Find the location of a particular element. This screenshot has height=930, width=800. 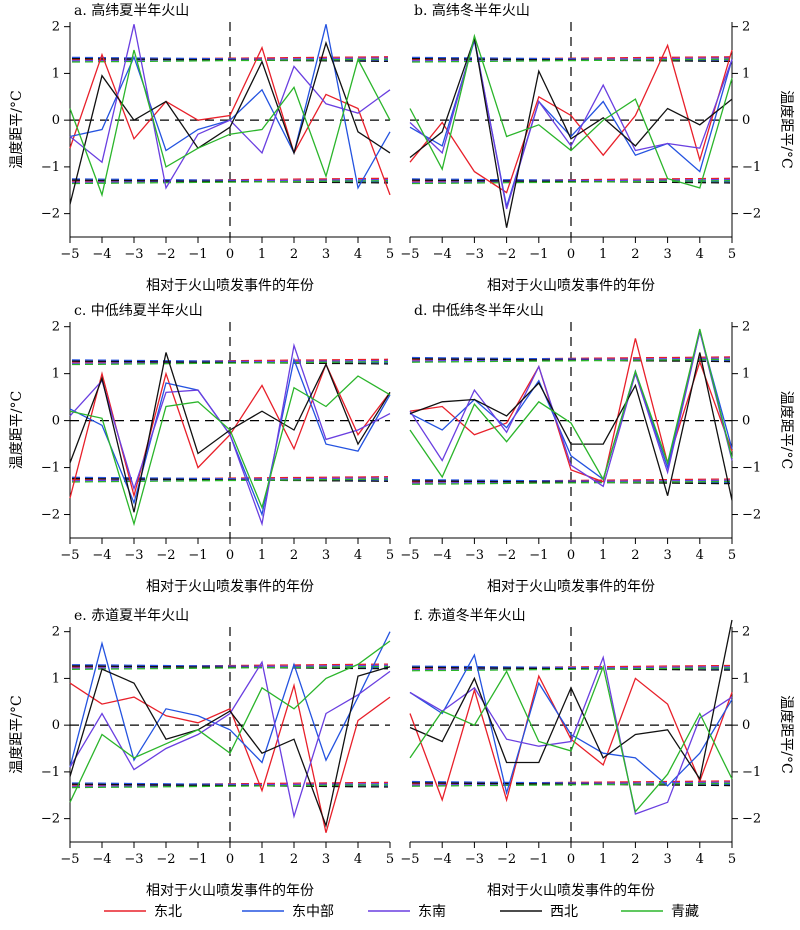

legend: 东北 东中部 东南 西北 青藏 is located at coordinates (401, 912).